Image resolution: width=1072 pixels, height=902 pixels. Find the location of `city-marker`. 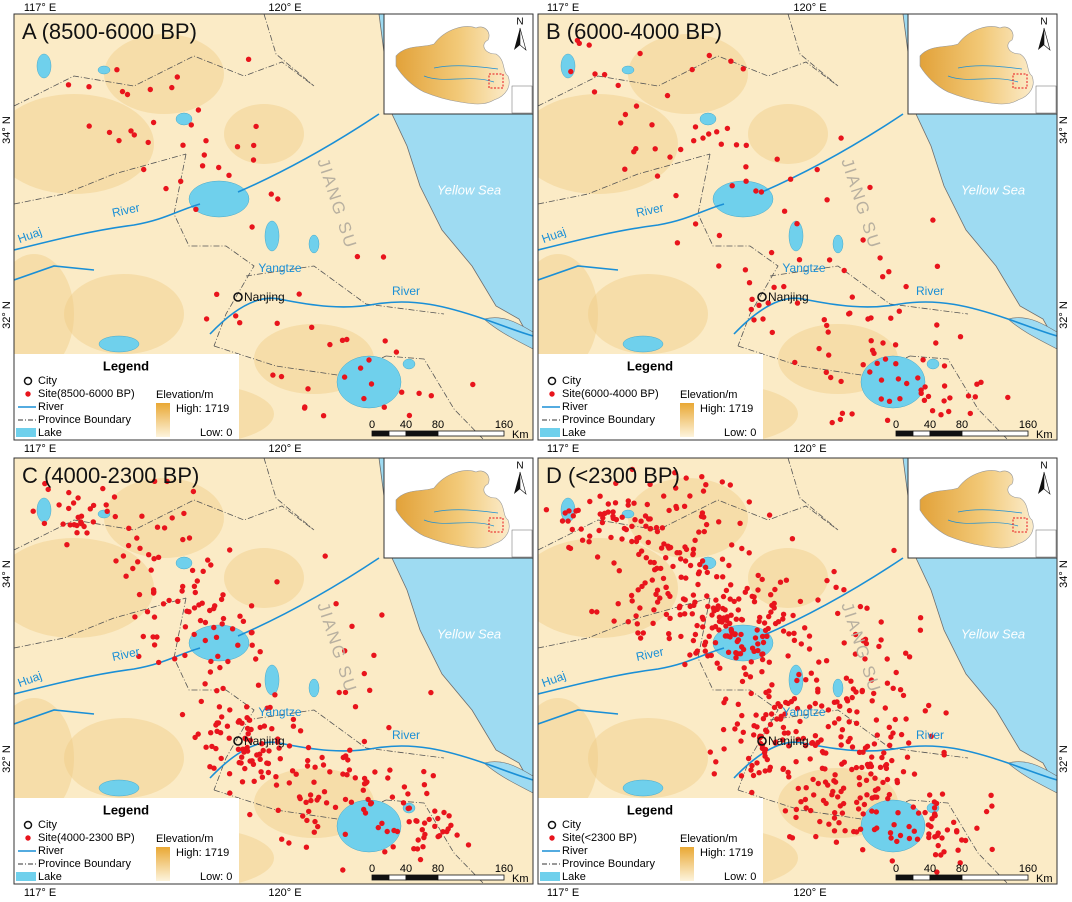

city-marker is located at coordinates (238, 297).